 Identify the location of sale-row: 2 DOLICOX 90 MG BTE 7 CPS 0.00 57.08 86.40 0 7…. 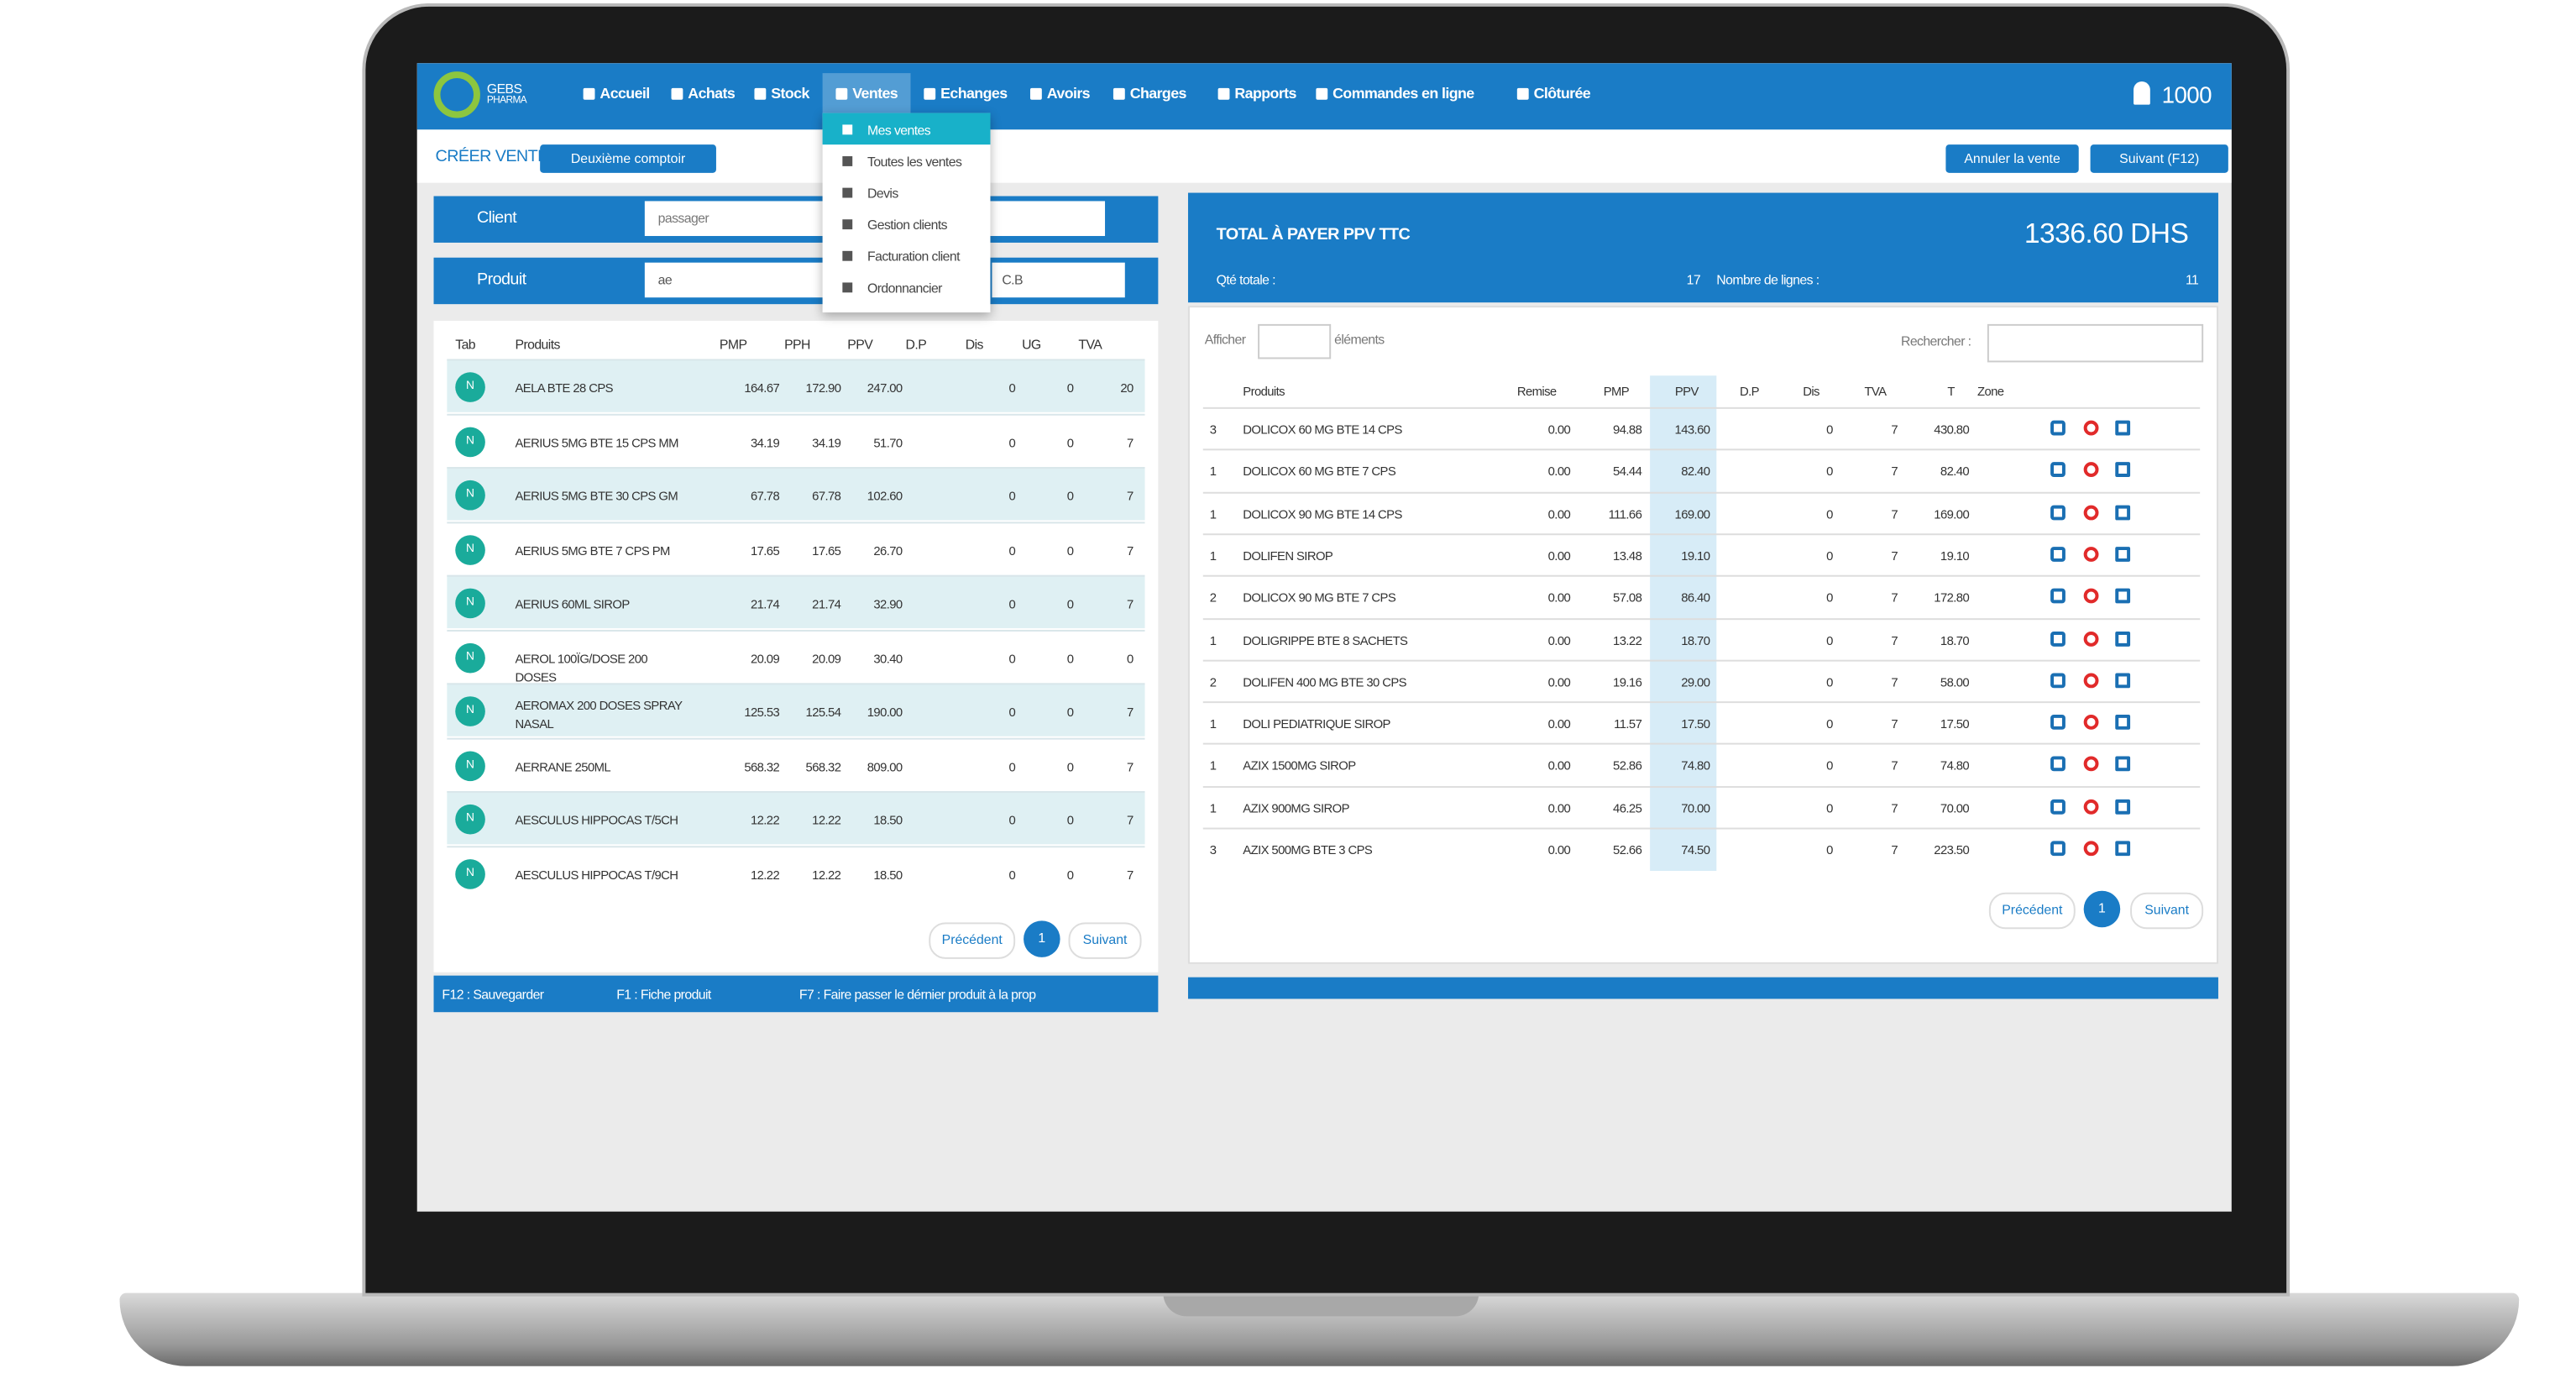
(1702, 595).